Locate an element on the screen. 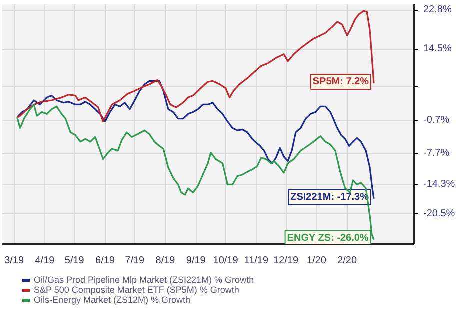  x-tick-label: 1/20 is located at coordinates (316, 261).